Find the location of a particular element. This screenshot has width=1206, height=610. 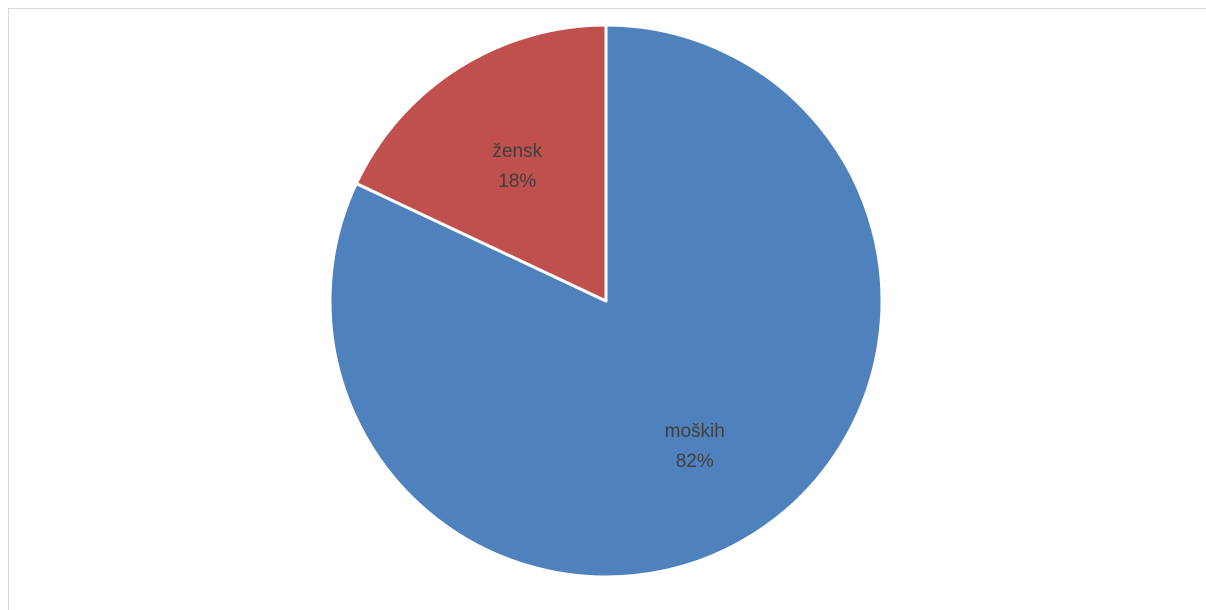

pie-slice-value-2: 18% is located at coordinates (517, 181).